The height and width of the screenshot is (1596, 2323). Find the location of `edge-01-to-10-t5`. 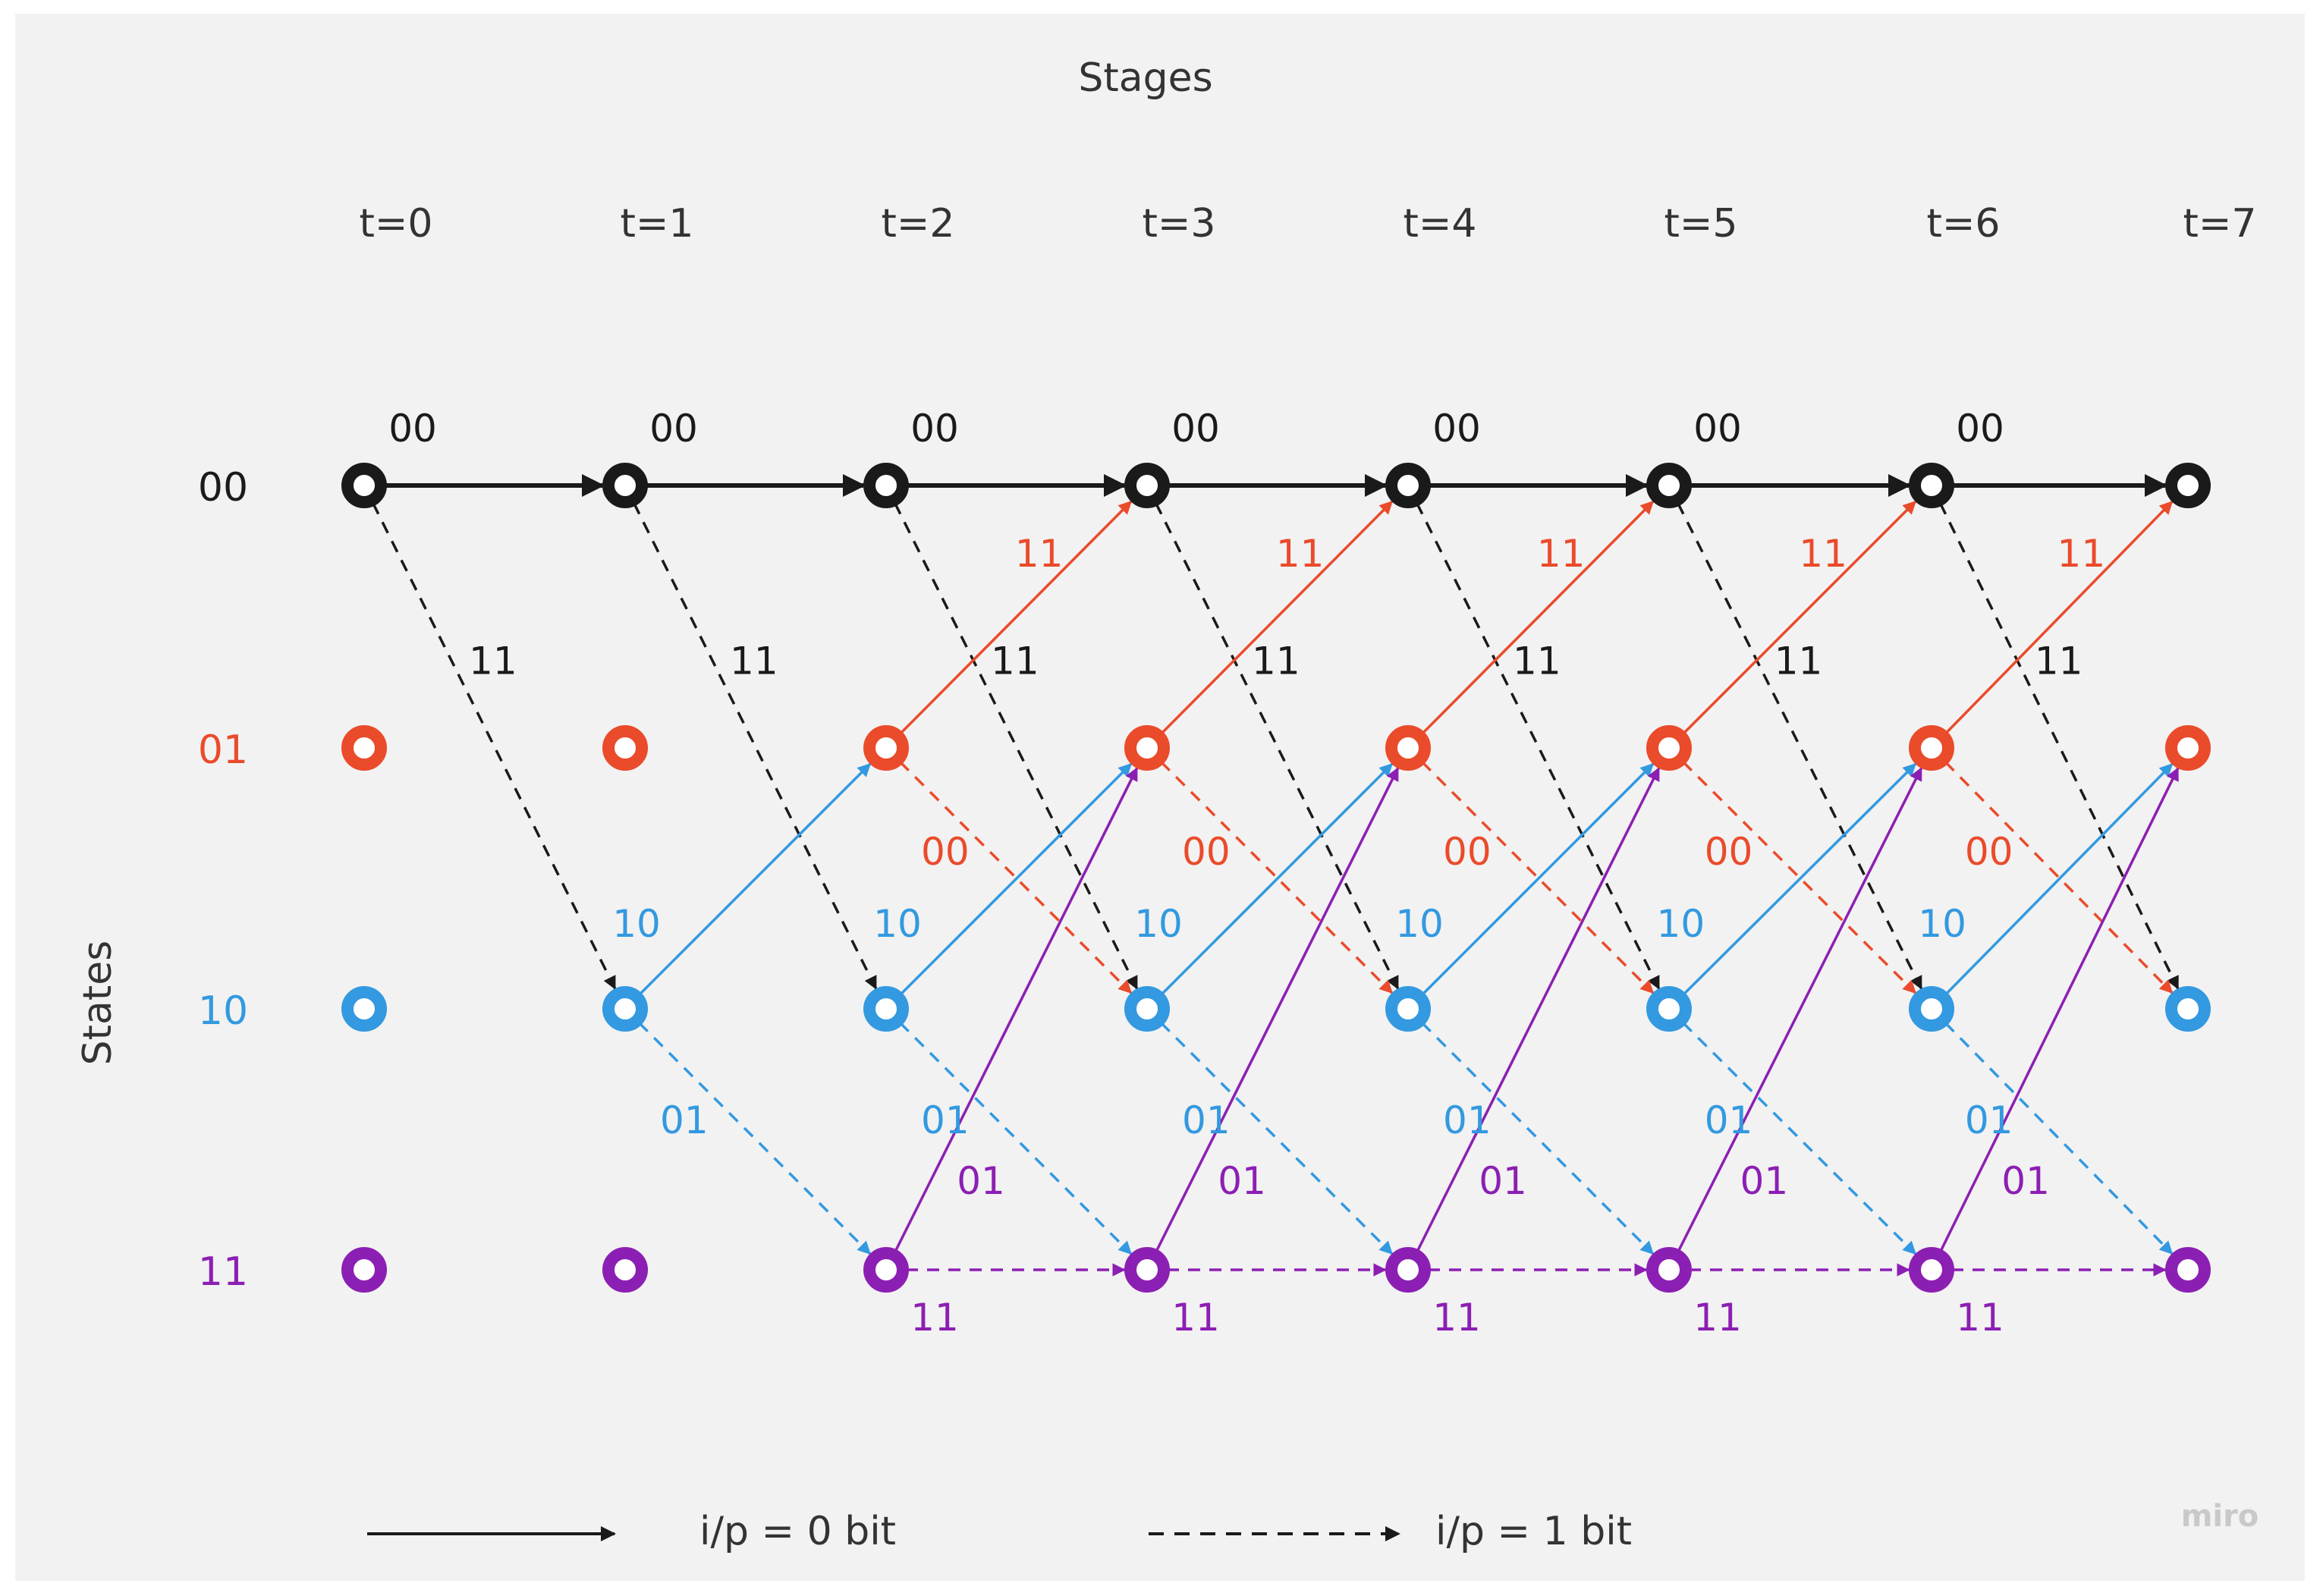

edge-01-to-10-t5 is located at coordinates (1799, 878).